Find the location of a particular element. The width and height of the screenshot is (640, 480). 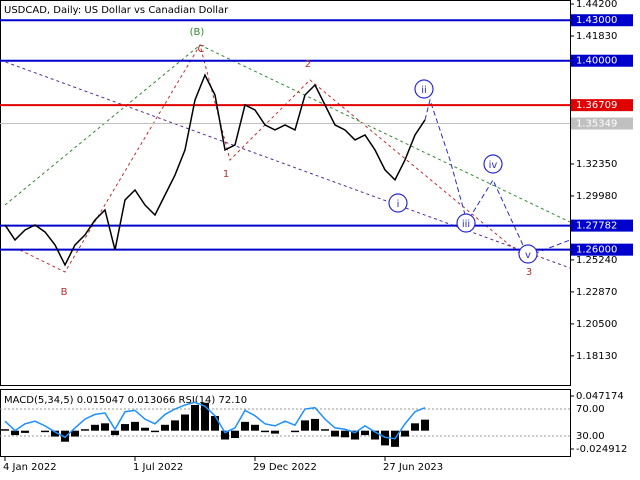

x-tick-label: 29 Dec 2022 is located at coordinates (285, 467).